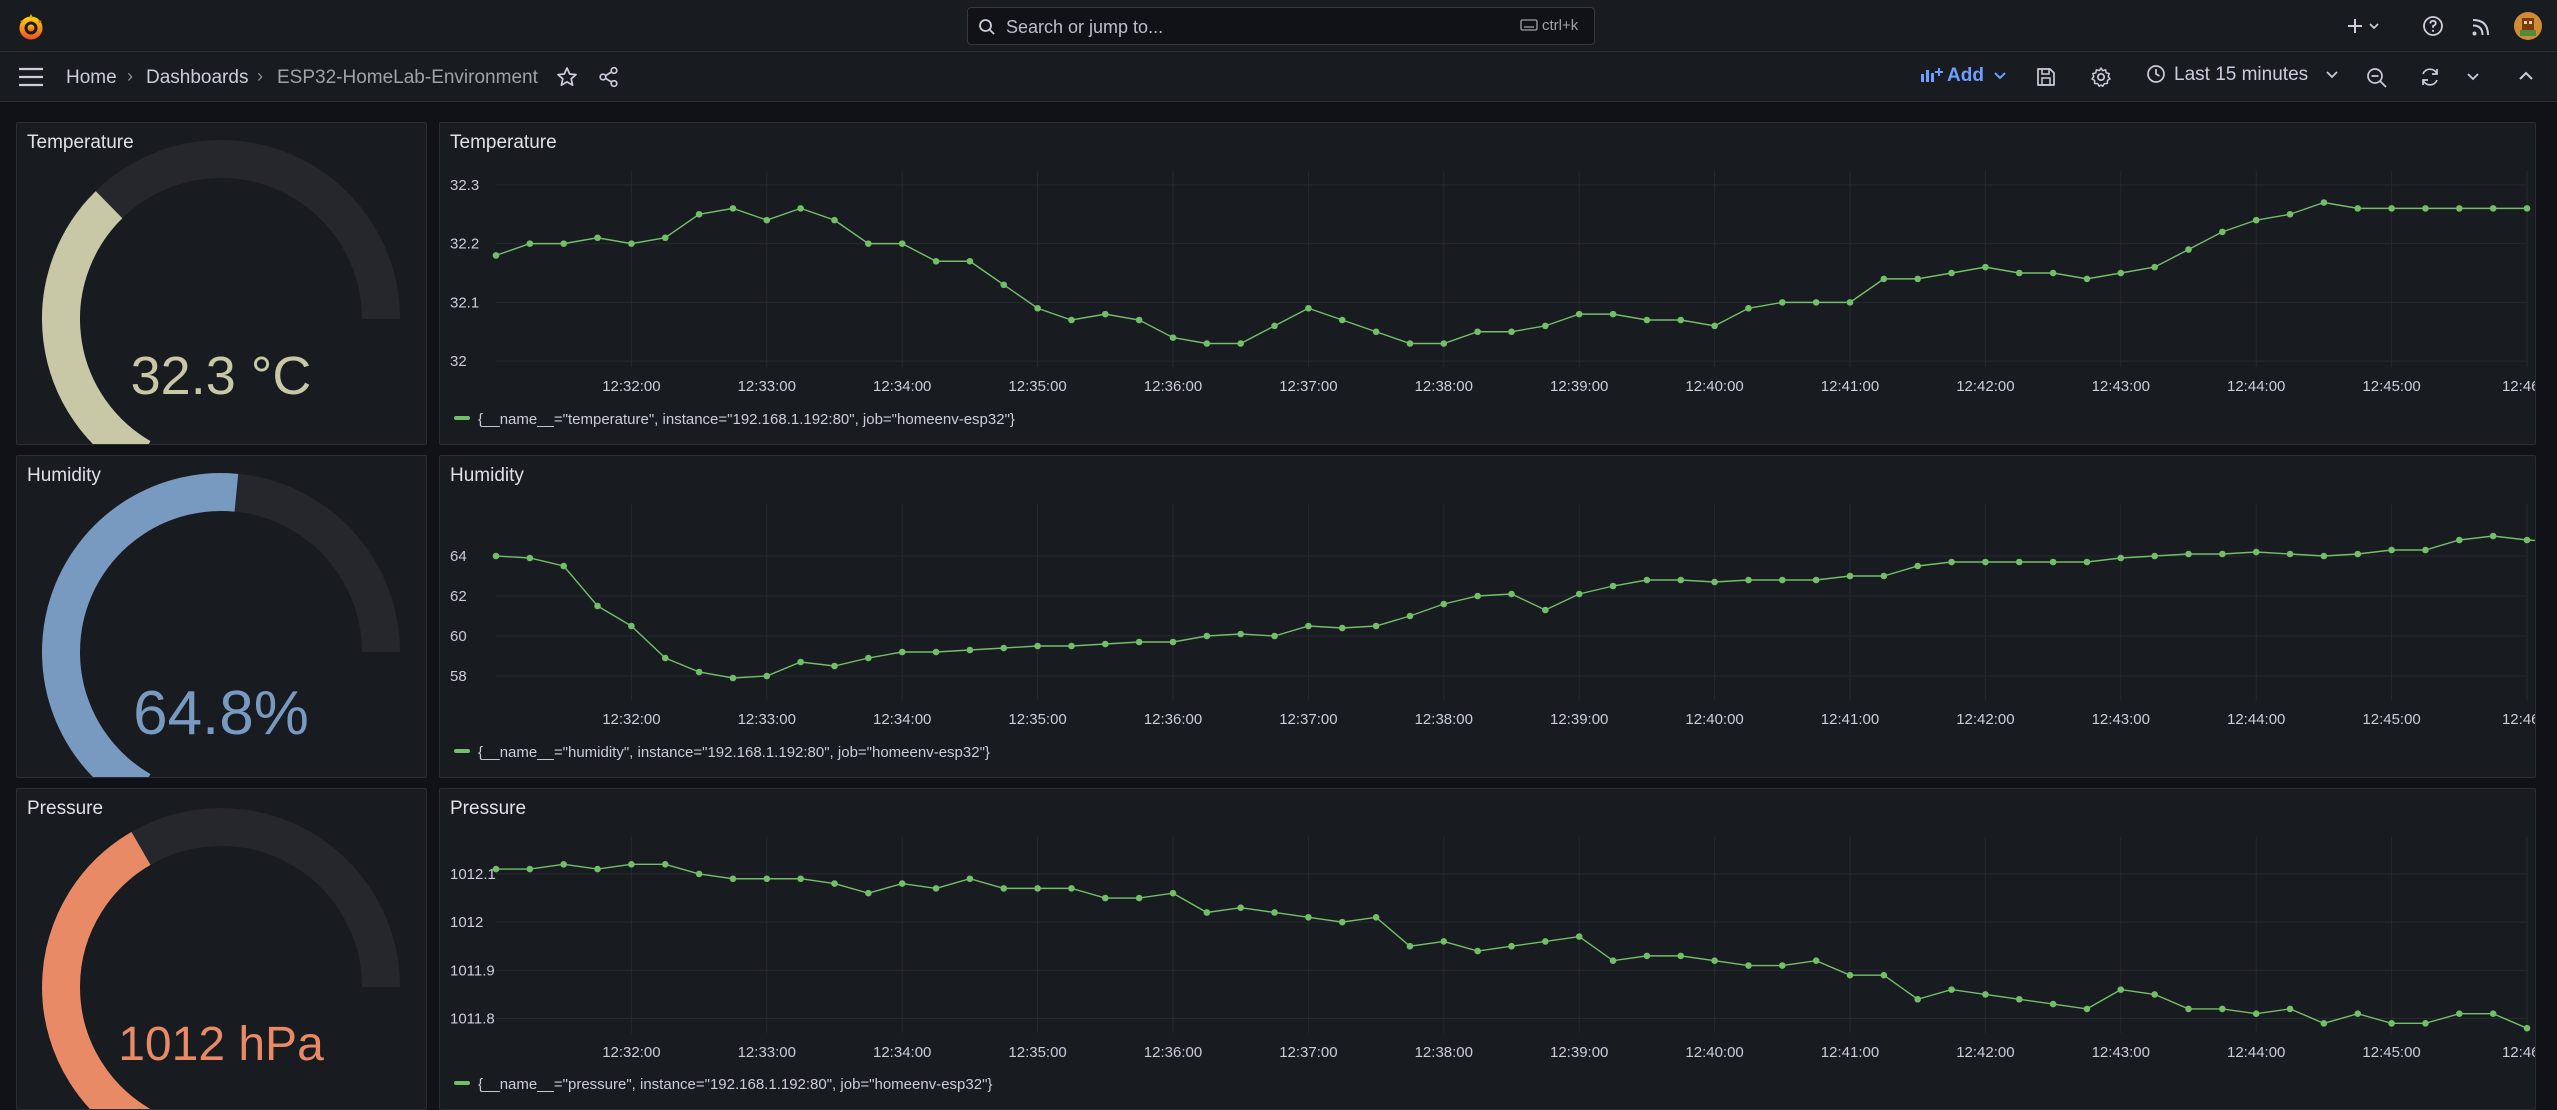 This screenshot has width=2557, height=1110. What do you see at coordinates (2331, 75) in the screenshot?
I see `chevron-down-icon` at bounding box center [2331, 75].